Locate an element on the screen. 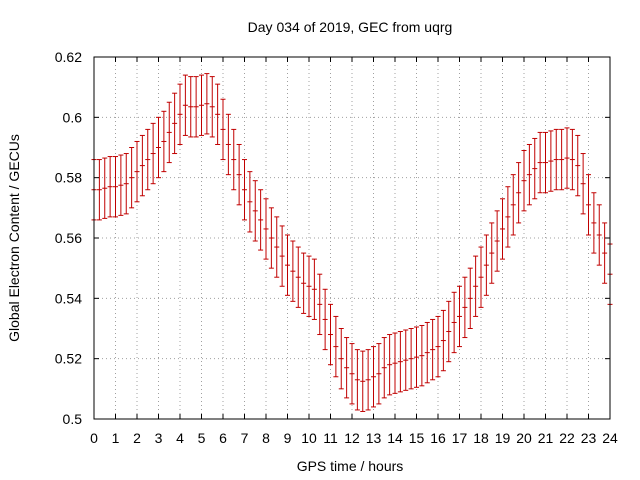  y-tick-label: 0.54 is located at coordinates (68, 298).